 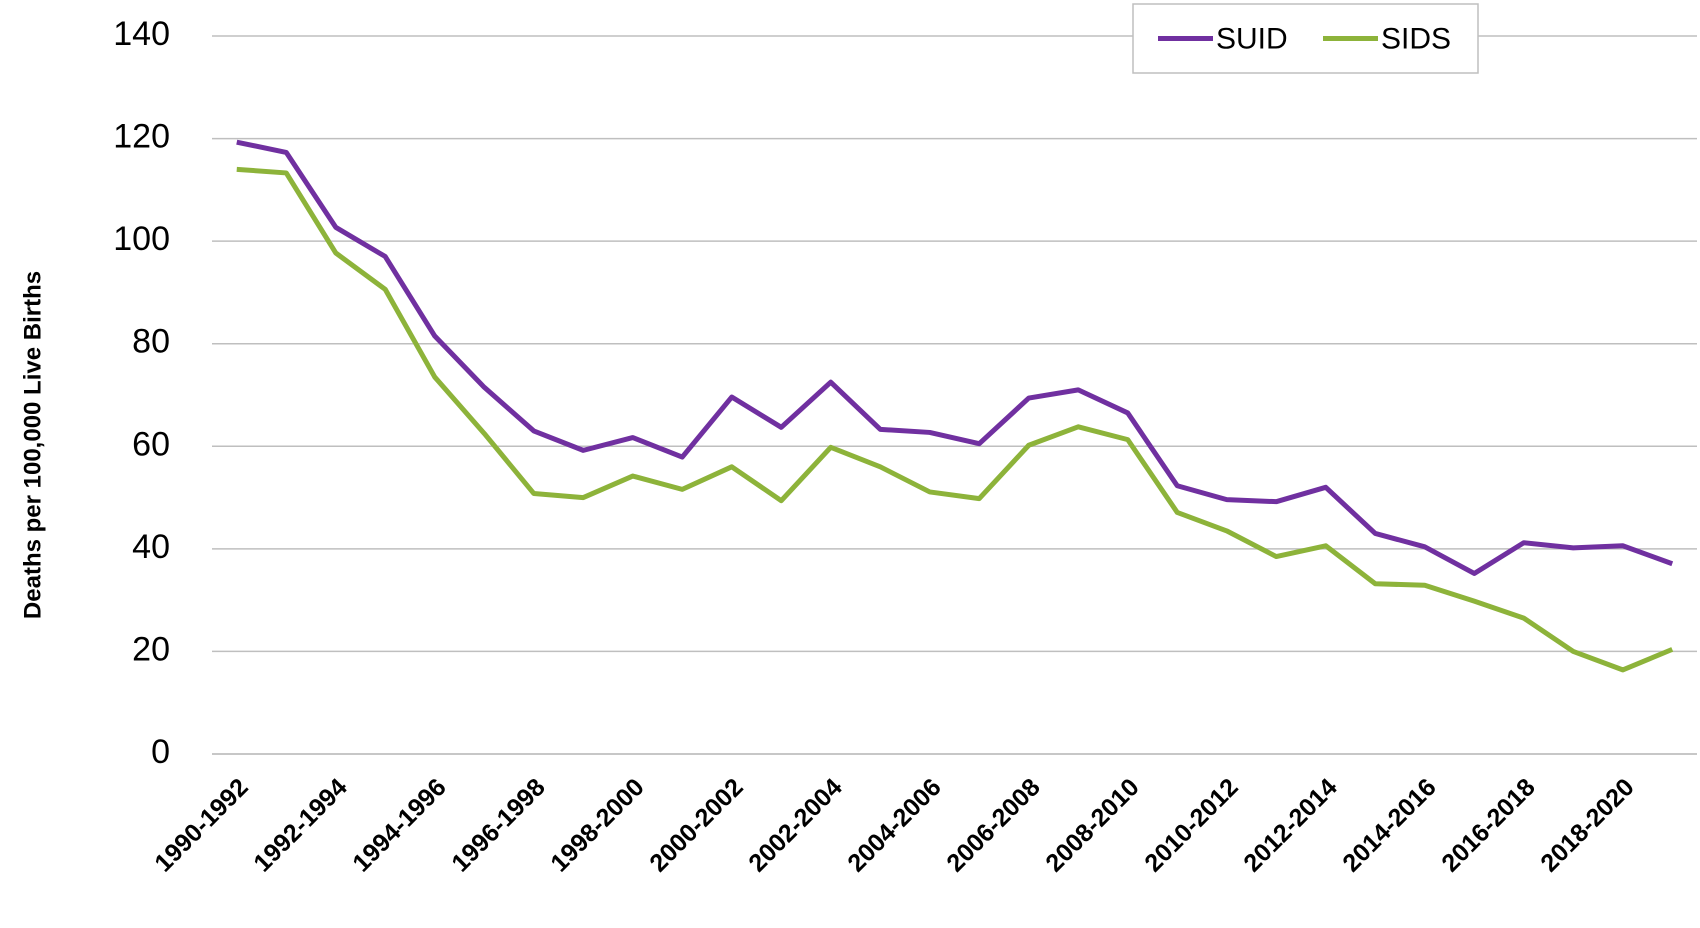 I want to click on y-tick-label: 100, so click(x=141, y=239).